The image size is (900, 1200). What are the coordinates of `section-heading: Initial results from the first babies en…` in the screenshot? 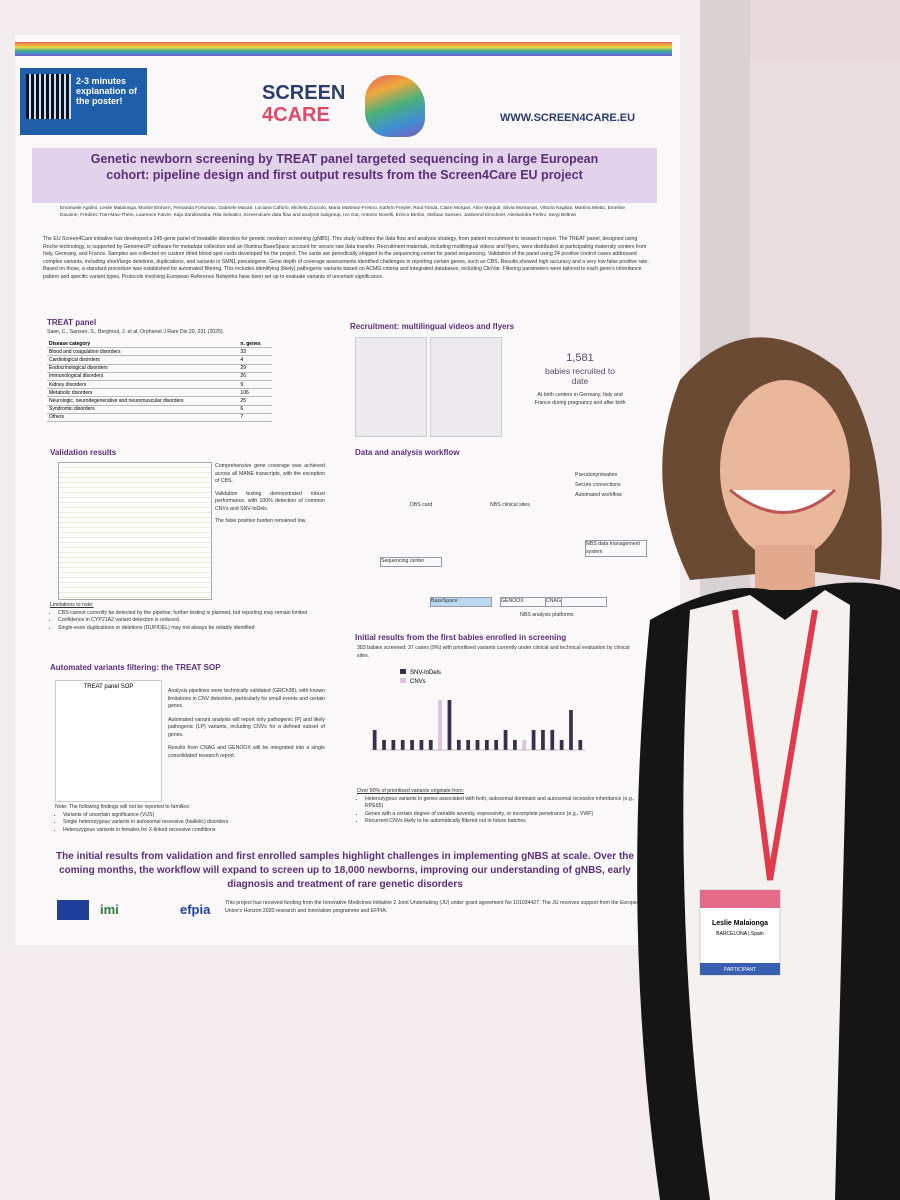 It's located at (461, 637).